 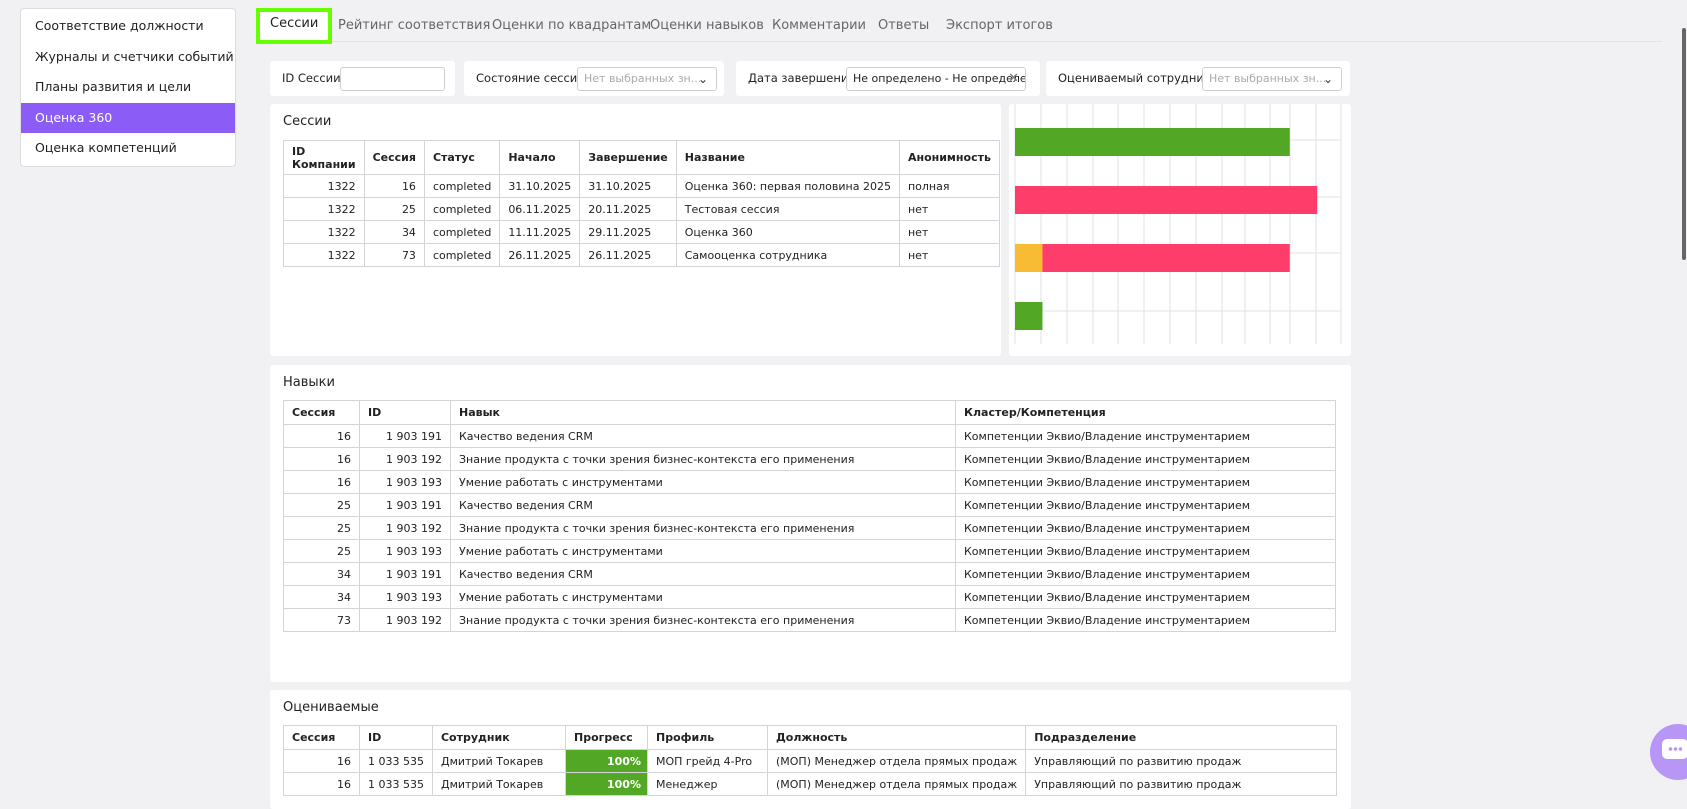 I want to click on cell-employee: Дмитрий Токарев, so click(x=498, y=784).